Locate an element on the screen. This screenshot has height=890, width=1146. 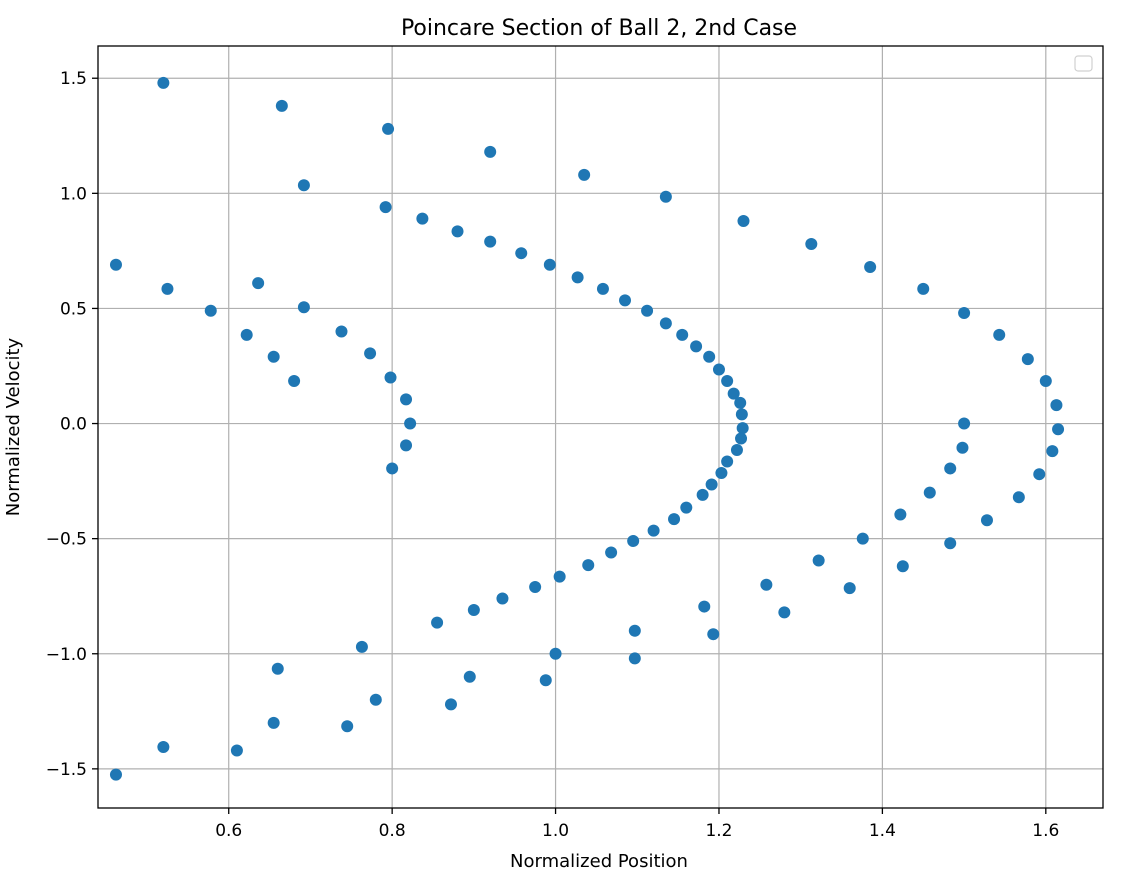
y-tick-label: 1.5 is located at coordinates (73, 79).